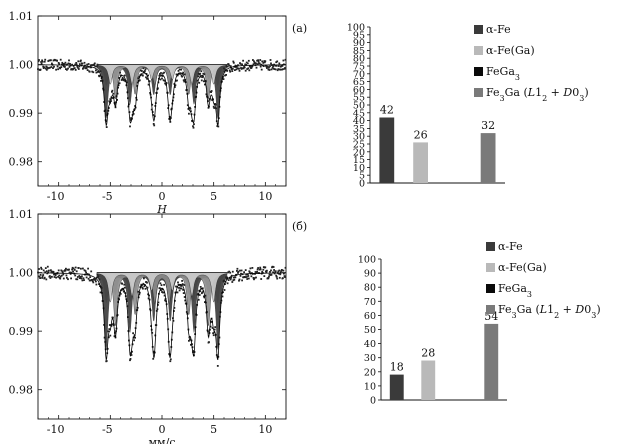 This screenshot has height=444, width=624. Describe the element at coordinates (21, 113) in the screenshot. I see `y-tick-label: 0.99` at that location.